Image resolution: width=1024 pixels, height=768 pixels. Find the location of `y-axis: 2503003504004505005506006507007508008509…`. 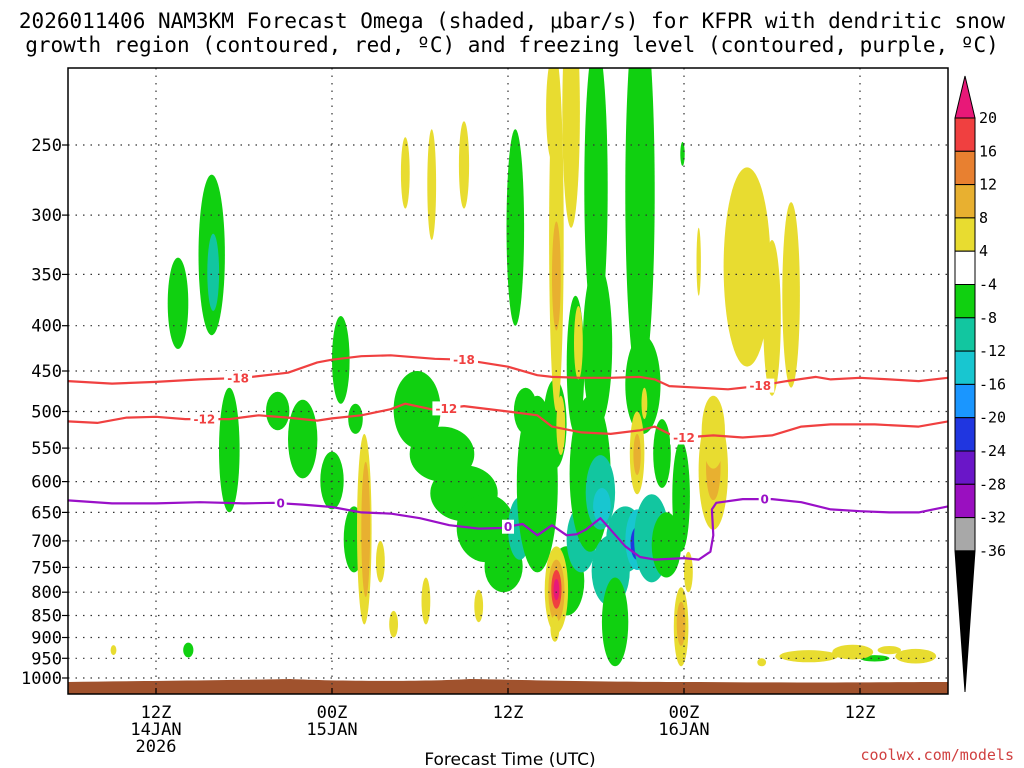

y-axis: 2503003504004505005506006507007508008509… is located at coordinates (44, 412).